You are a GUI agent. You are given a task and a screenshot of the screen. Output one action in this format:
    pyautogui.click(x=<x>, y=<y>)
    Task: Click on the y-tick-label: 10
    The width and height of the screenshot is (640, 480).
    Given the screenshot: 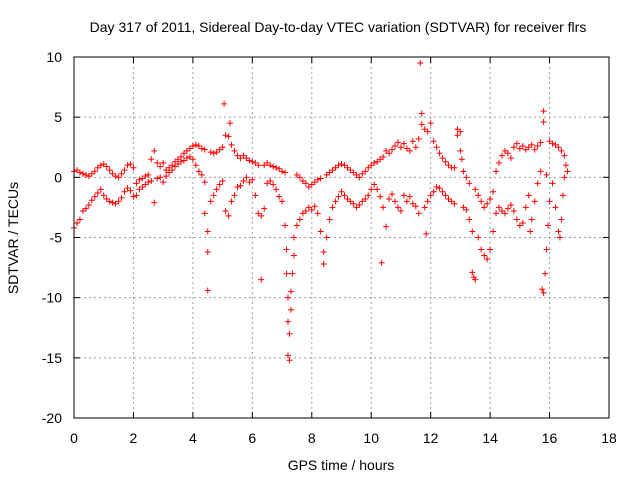 What is the action you would take?
    pyautogui.click(x=54, y=57)
    